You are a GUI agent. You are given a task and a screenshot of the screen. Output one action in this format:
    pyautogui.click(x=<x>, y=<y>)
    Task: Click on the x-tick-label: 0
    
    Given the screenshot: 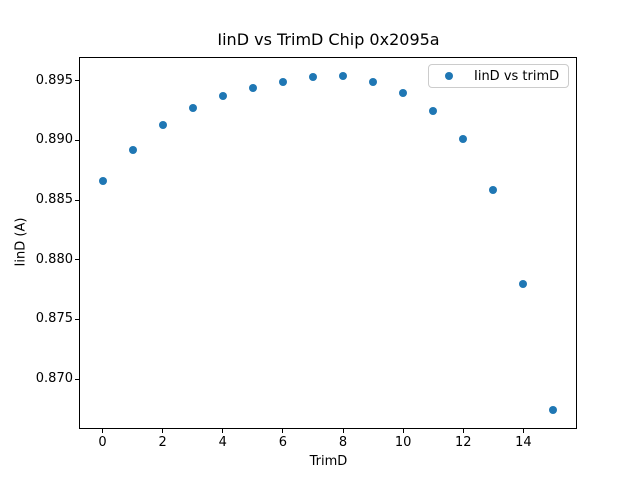 What is the action you would take?
    pyautogui.click(x=102, y=442)
    